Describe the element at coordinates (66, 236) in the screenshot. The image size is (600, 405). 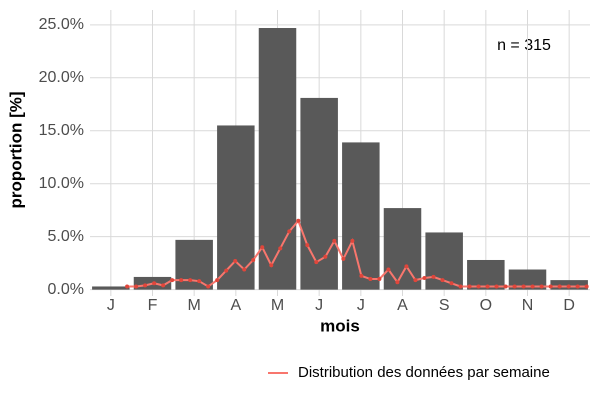
I see `y-tick-label: 5.0%` at that location.